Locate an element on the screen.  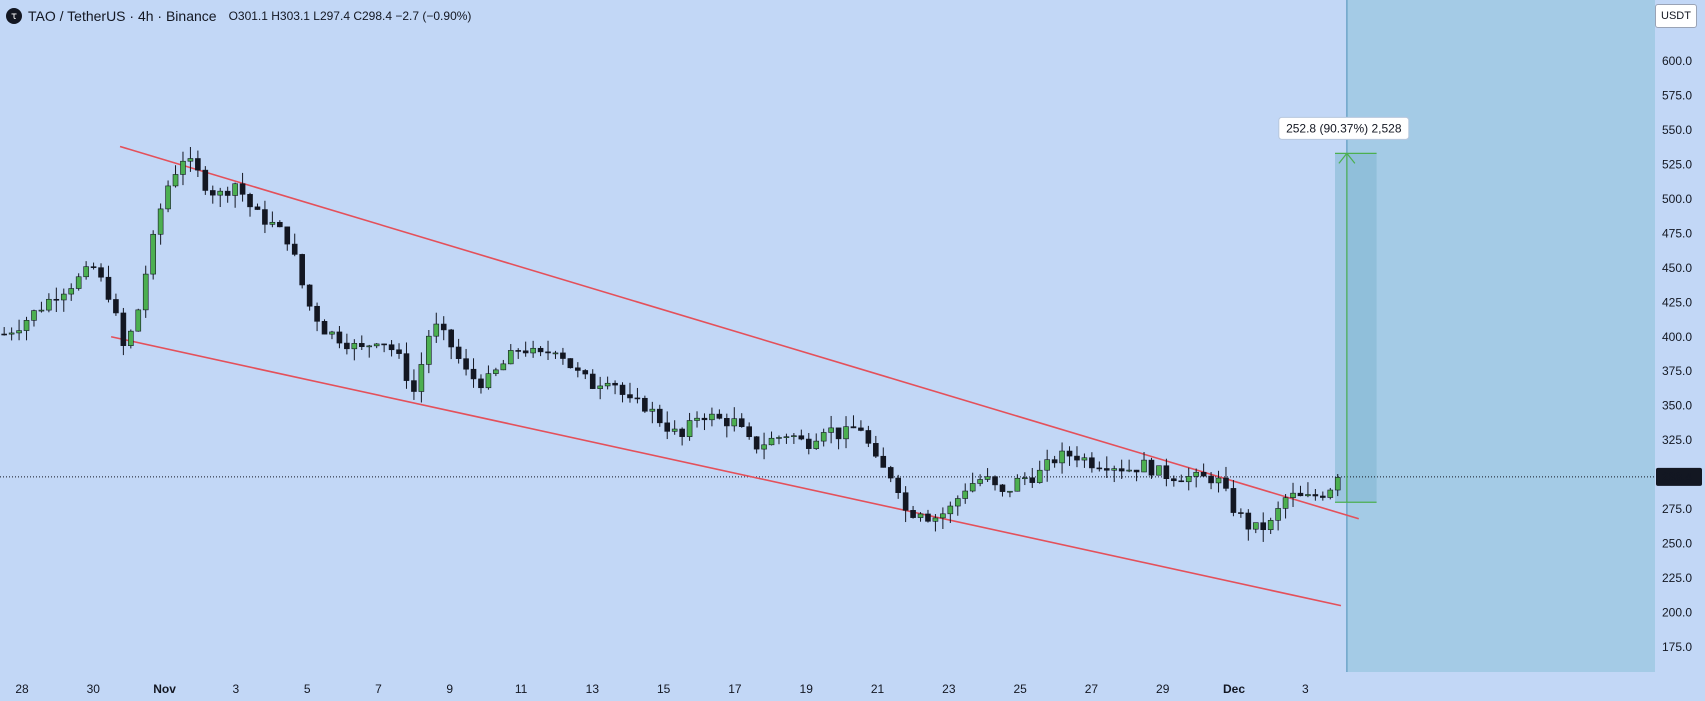
projection-label: 252.8 (90.37%) 2,528 is located at coordinates (1344, 128).